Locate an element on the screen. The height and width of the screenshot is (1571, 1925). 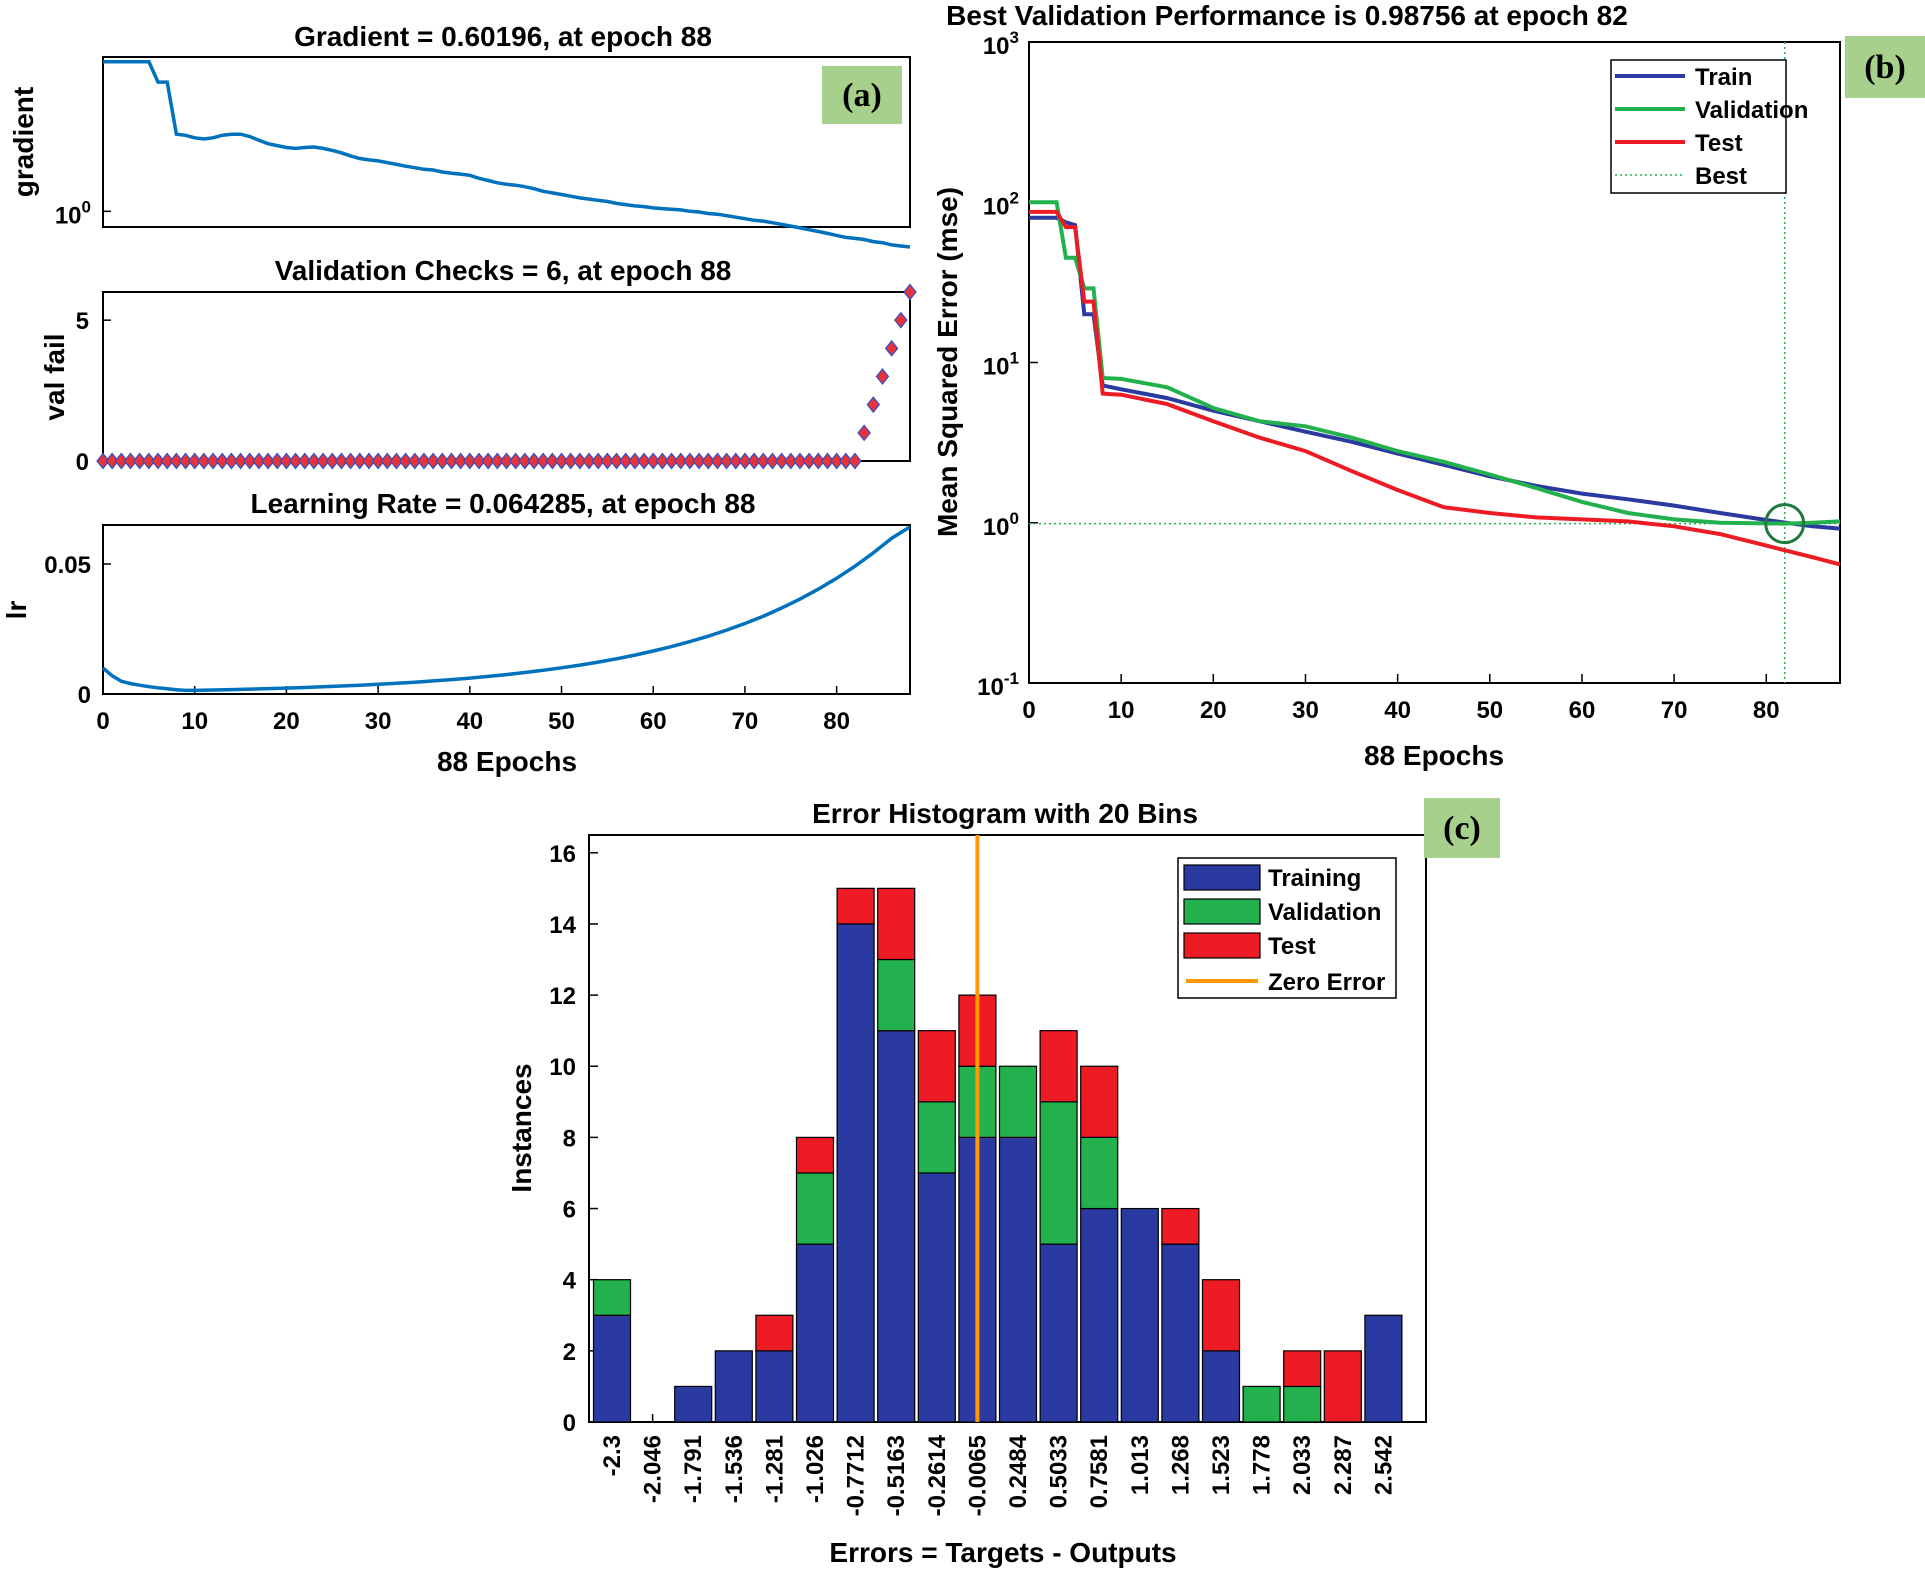
perf-ytick-label: 10⁰ is located at coordinates (1001, 525).